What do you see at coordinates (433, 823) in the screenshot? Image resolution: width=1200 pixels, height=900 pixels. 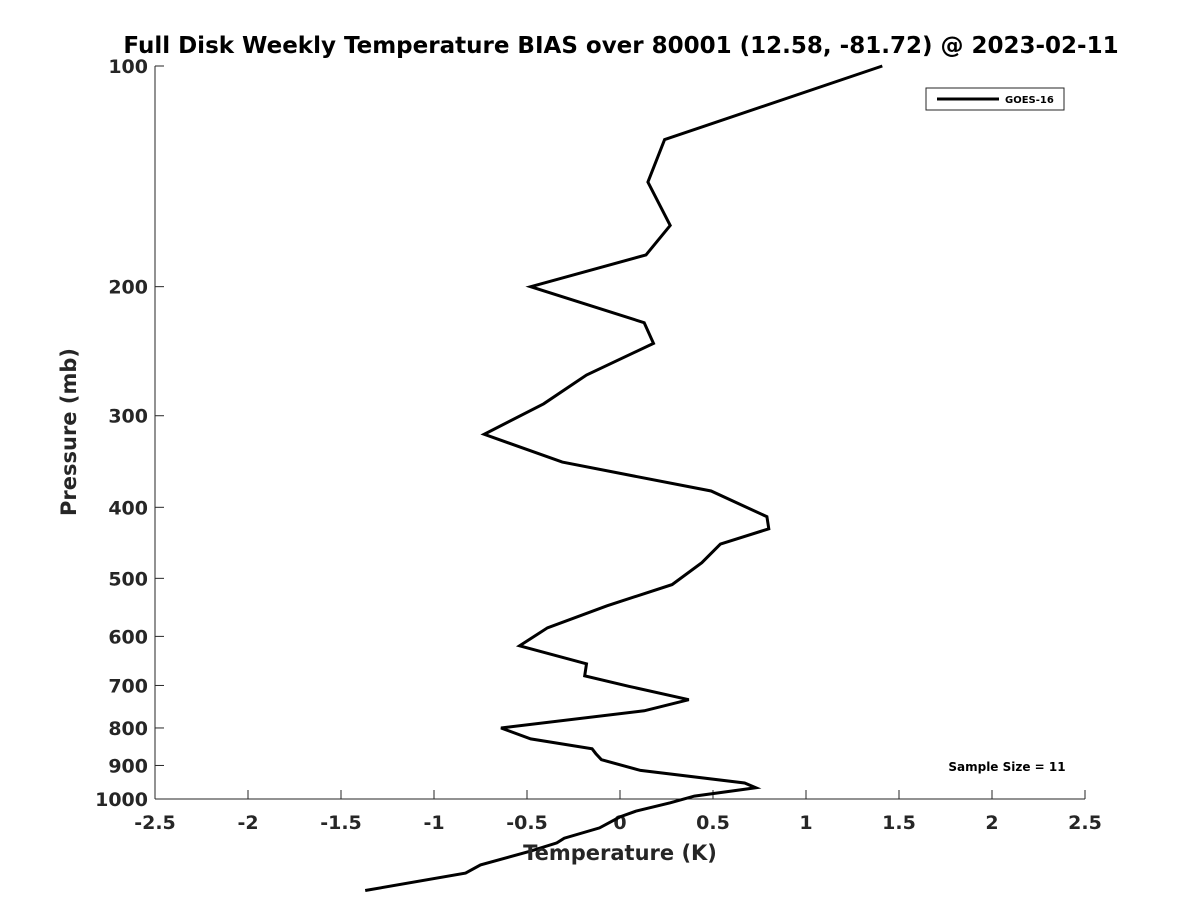 I see `x-tick-label: -1` at bounding box center [433, 823].